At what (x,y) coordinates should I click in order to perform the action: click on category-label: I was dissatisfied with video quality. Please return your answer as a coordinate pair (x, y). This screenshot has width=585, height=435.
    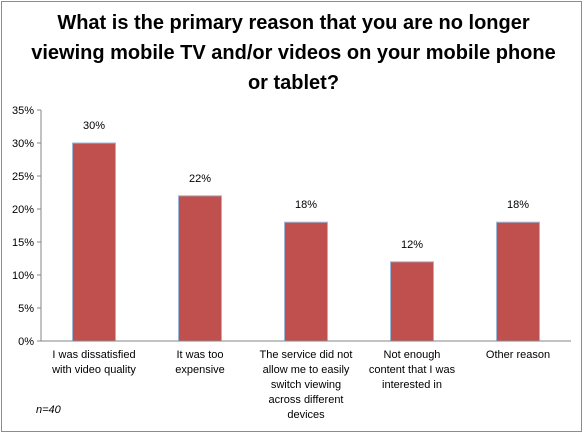
    Looking at the image, I should click on (93, 362).